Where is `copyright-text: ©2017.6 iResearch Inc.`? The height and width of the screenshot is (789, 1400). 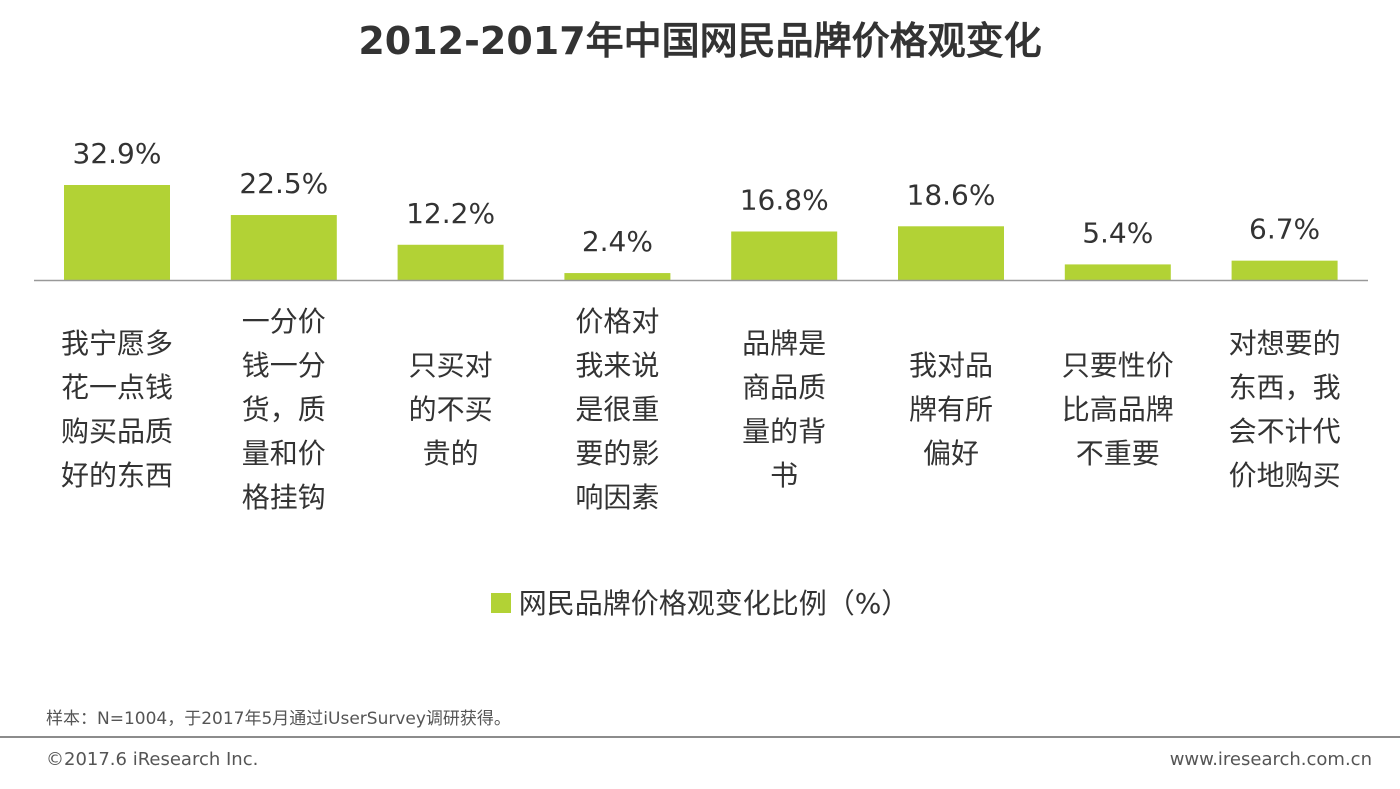 copyright-text: ©2017.6 iResearch Inc. is located at coordinates (152, 759).